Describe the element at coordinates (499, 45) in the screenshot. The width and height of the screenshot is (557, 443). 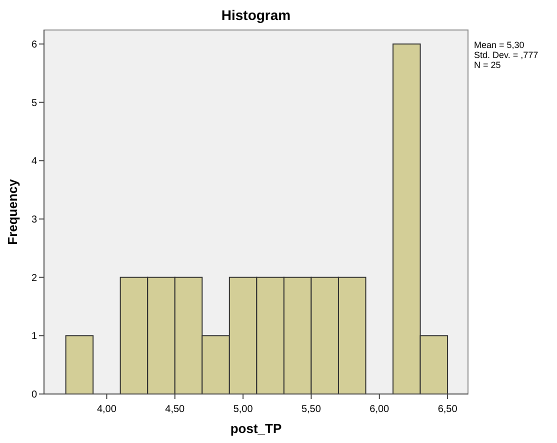
I see `text: Mean = 5,30` at that location.